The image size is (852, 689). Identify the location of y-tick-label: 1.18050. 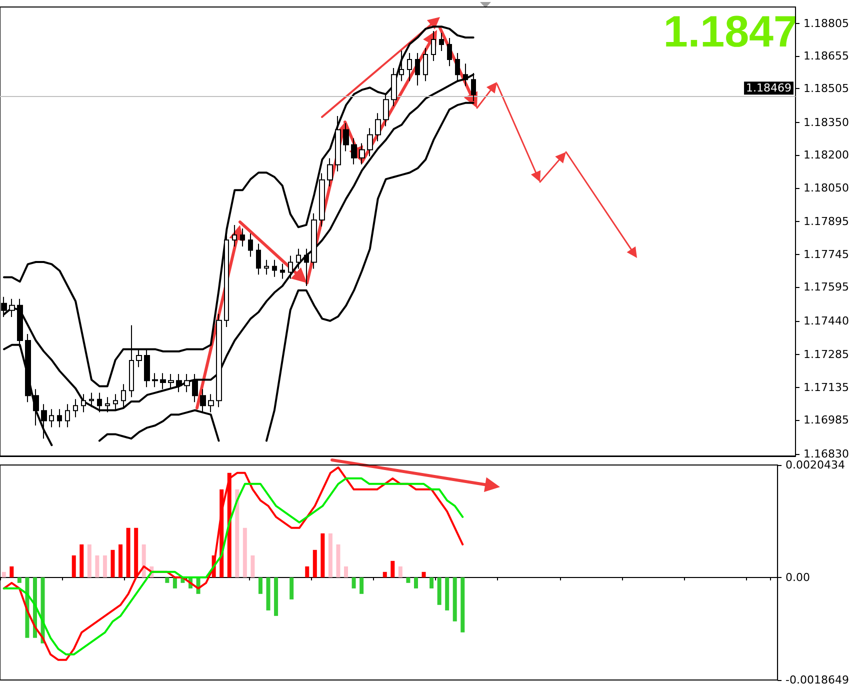
(827, 187).